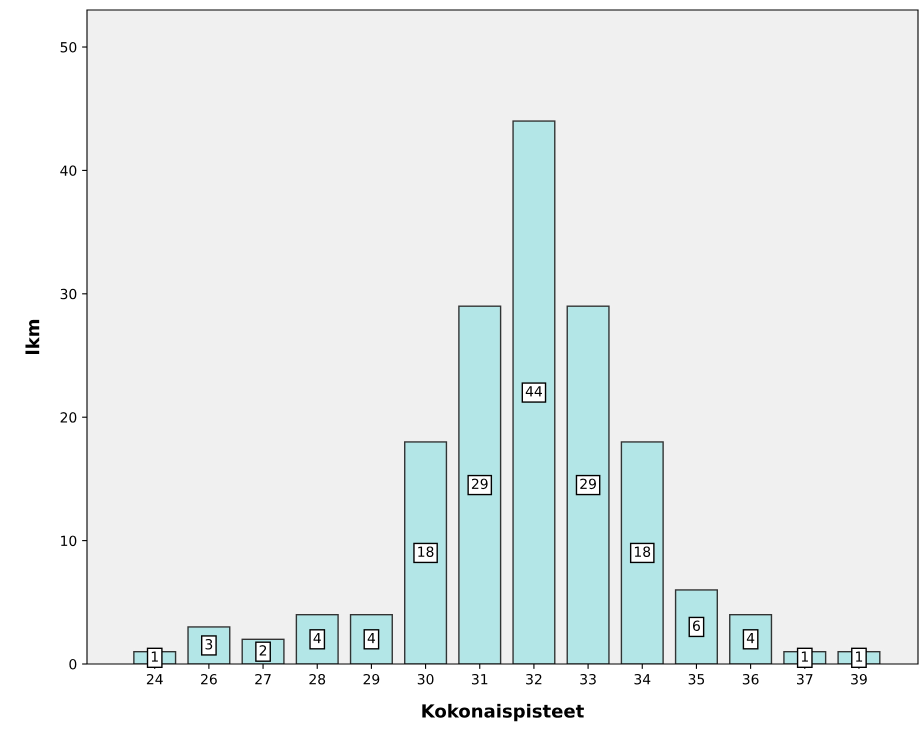  What do you see at coordinates (68, 417) in the screenshot?
I see `y-tick-label: 20` at bounding box center [68, 417].